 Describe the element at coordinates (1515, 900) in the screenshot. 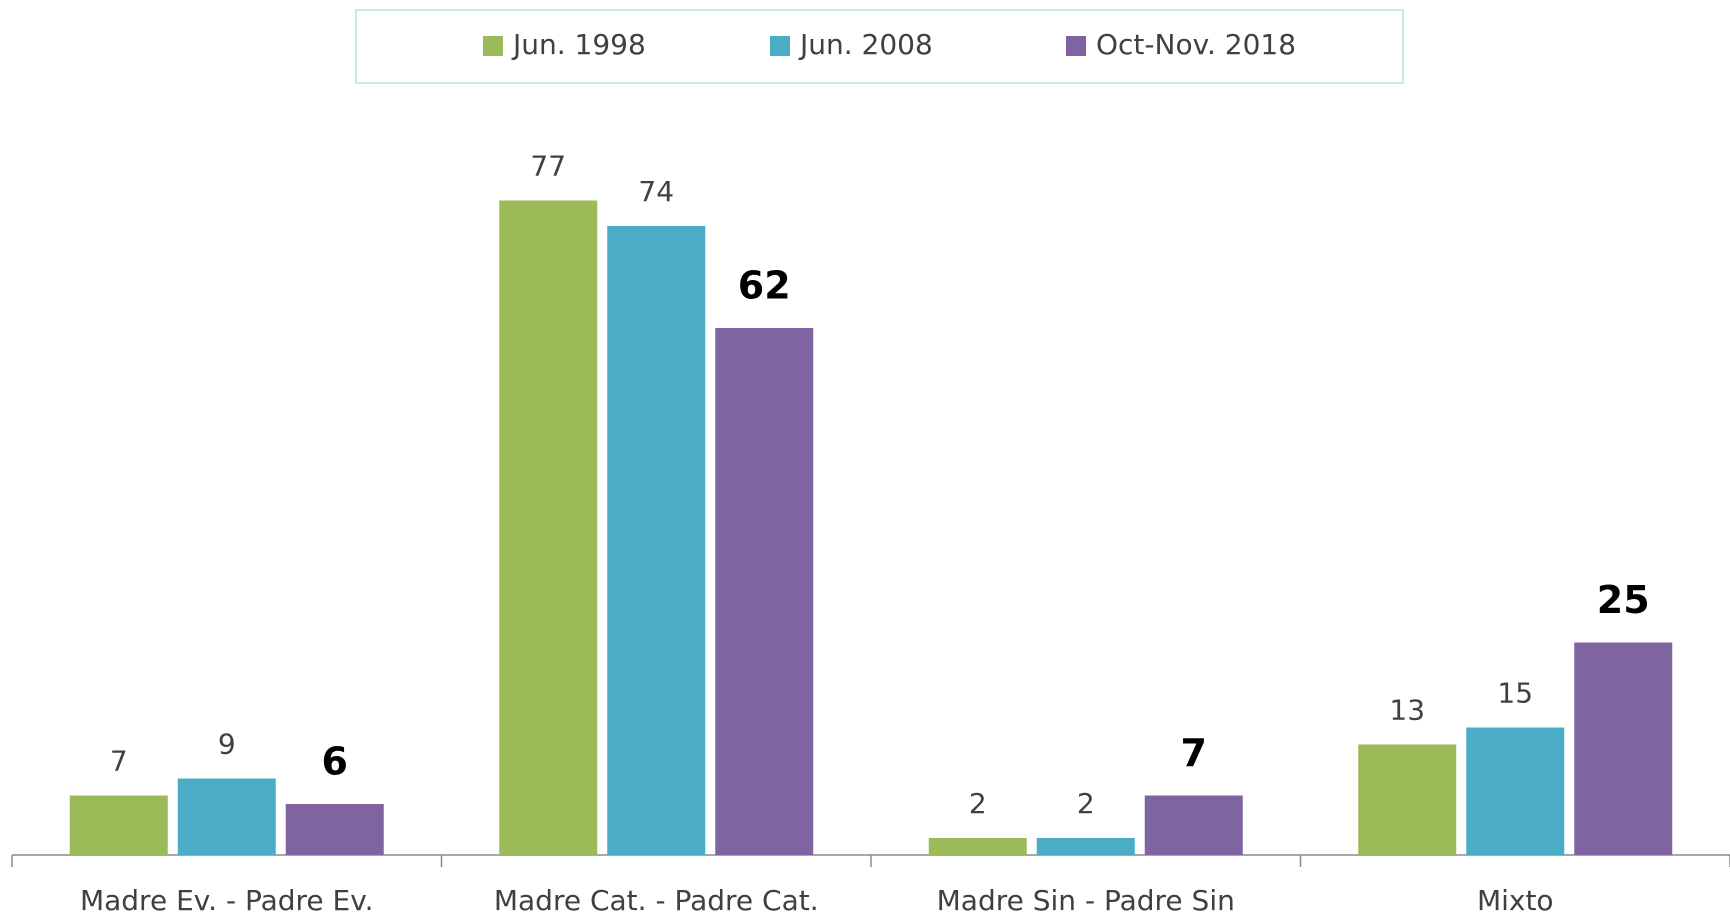

I see `x-tick-label: Mixto` at that location.